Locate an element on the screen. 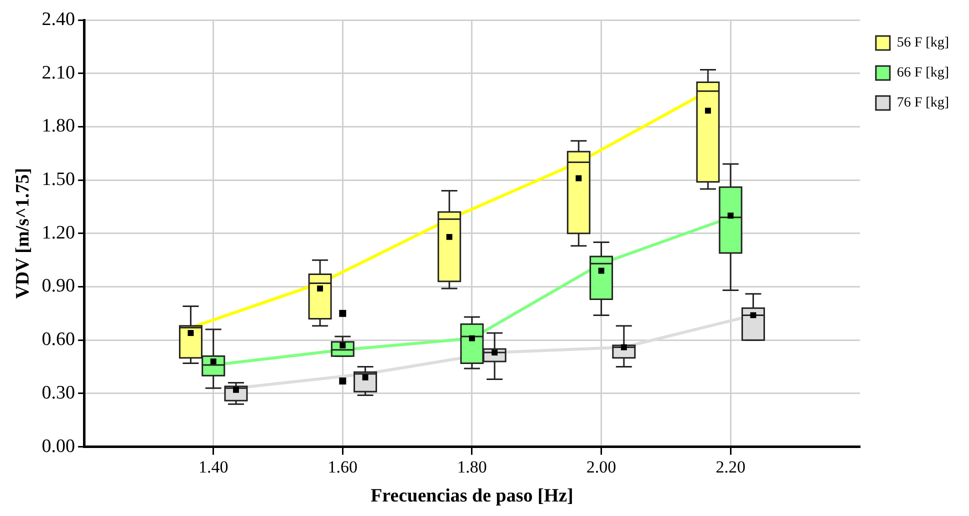 The image size is (969, 516). x-tick-label: 1.80 is located at coordinates (472, 466).